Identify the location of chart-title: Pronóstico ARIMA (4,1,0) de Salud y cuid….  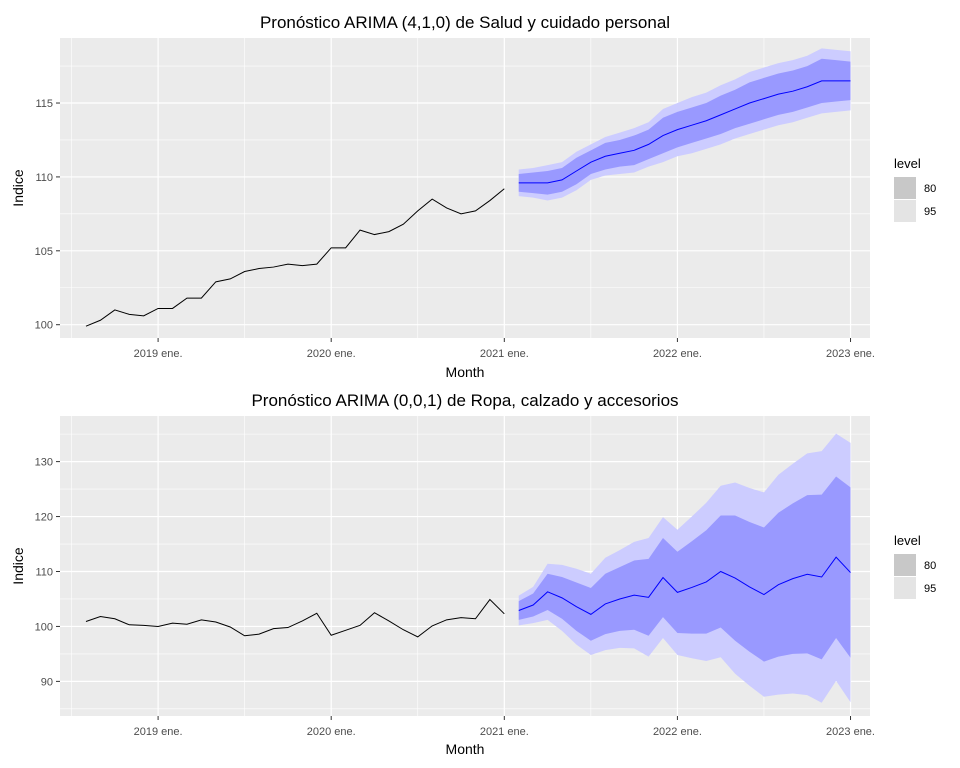
(465, 22).